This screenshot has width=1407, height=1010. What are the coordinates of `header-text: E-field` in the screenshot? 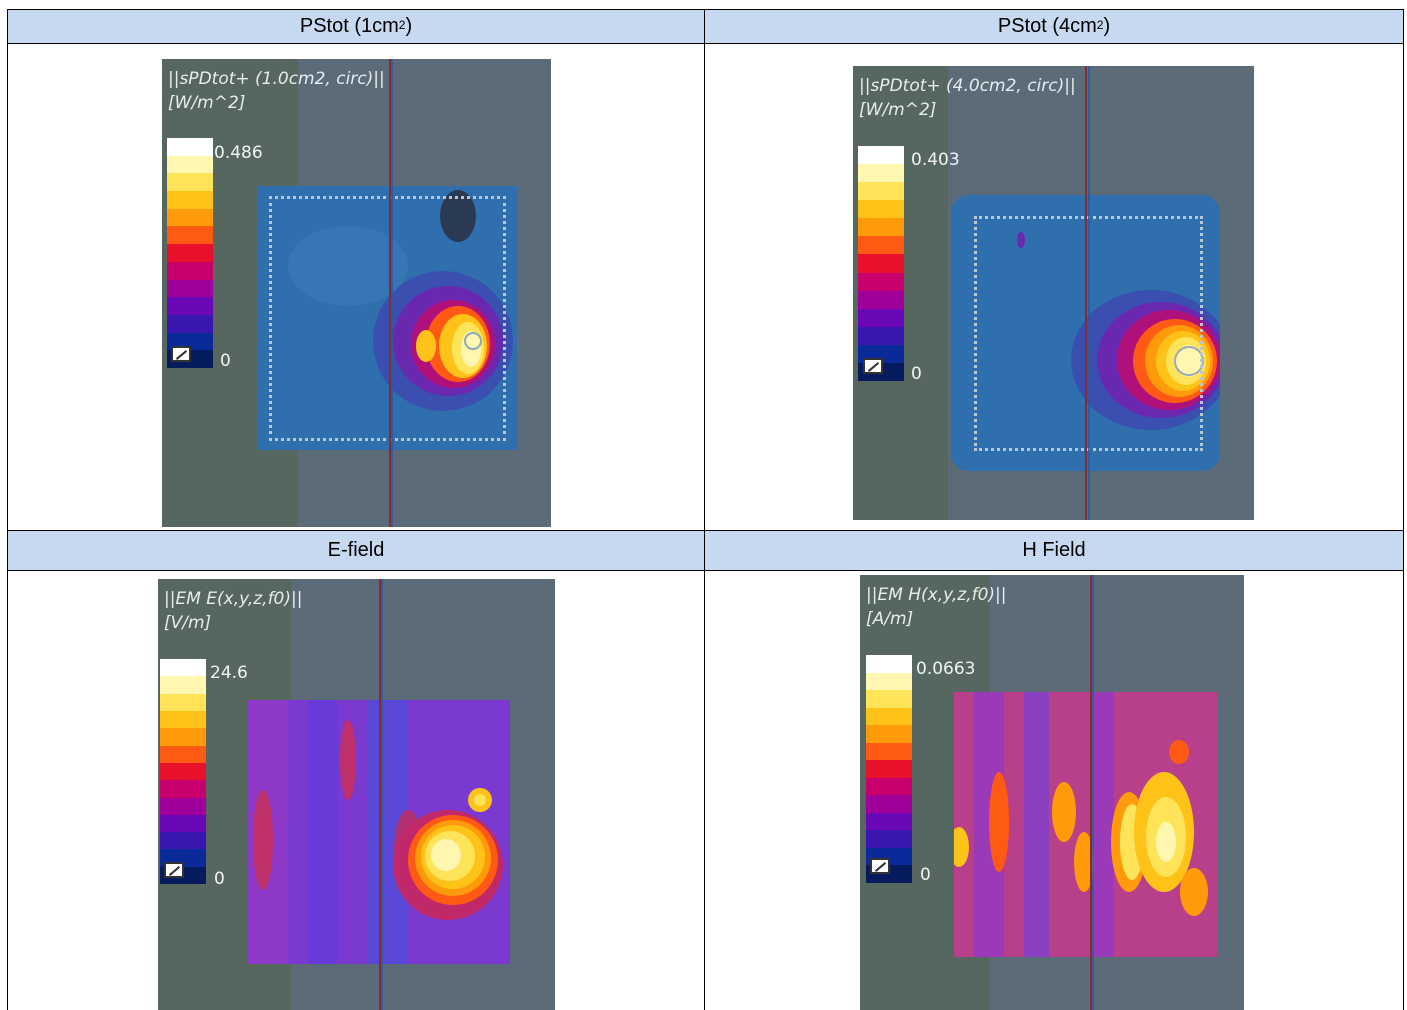 It's located at (356, 550).